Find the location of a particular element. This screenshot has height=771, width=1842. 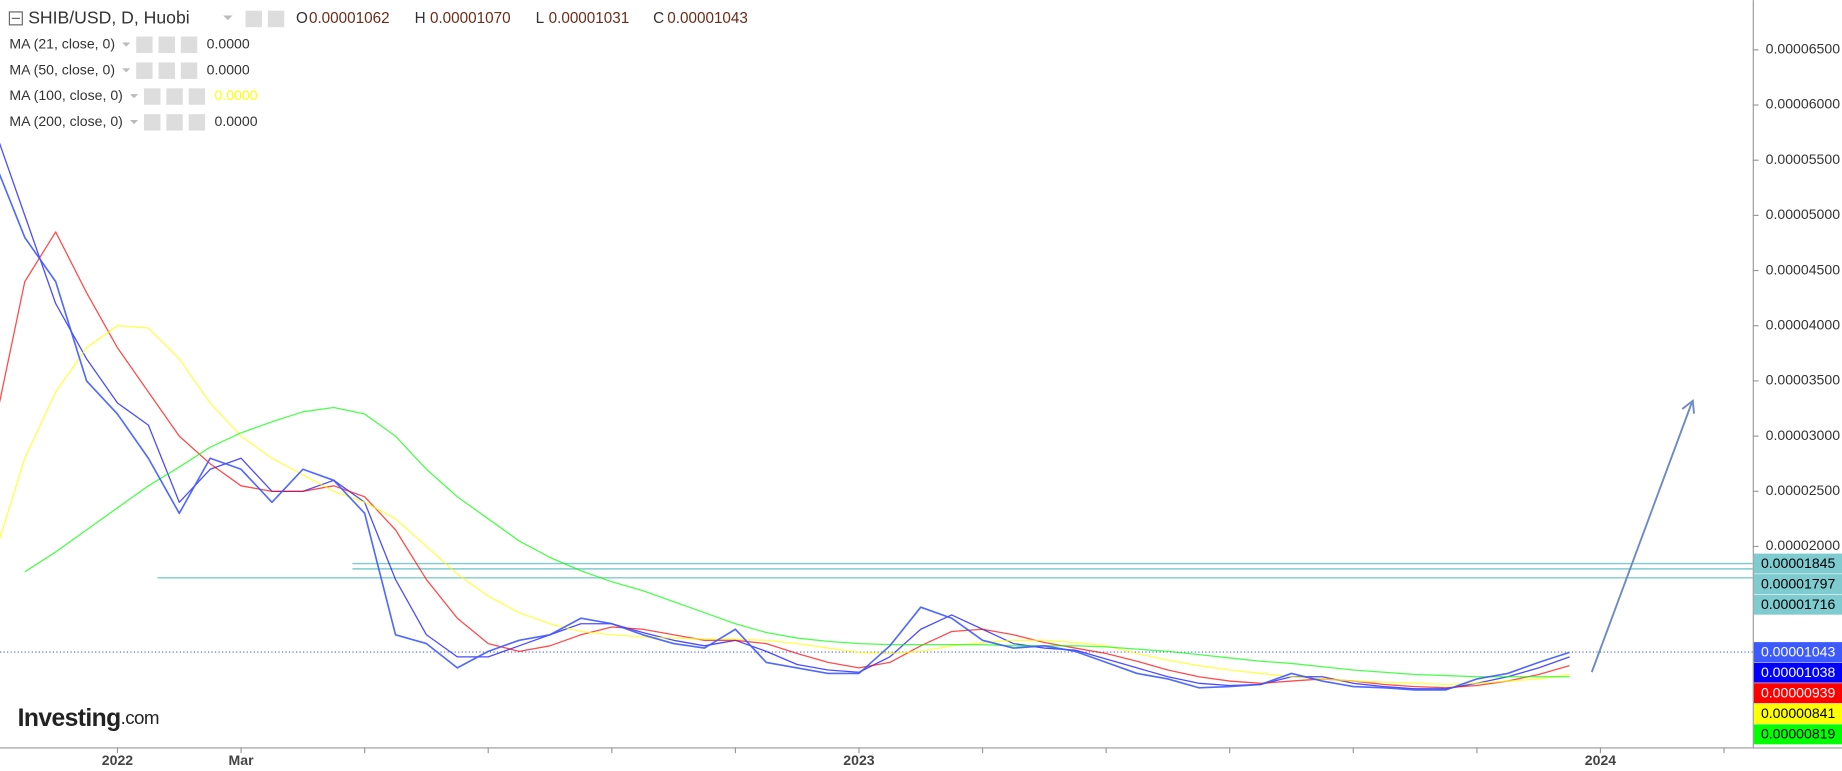

visibility-icon is located at coordinates (253, 19).